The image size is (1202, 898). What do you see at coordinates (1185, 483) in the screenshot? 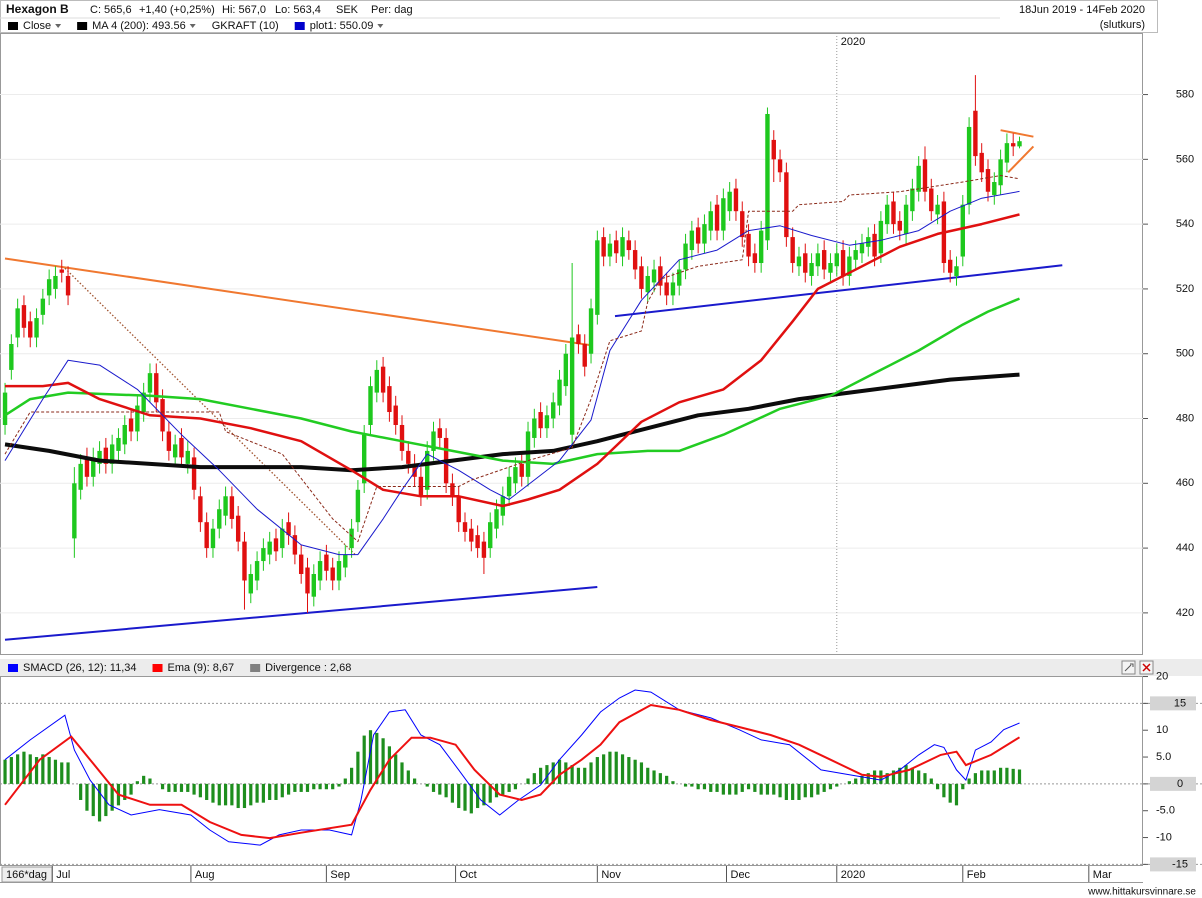
I see `y-tick-label: 460` at bounding box center [1185, 483].